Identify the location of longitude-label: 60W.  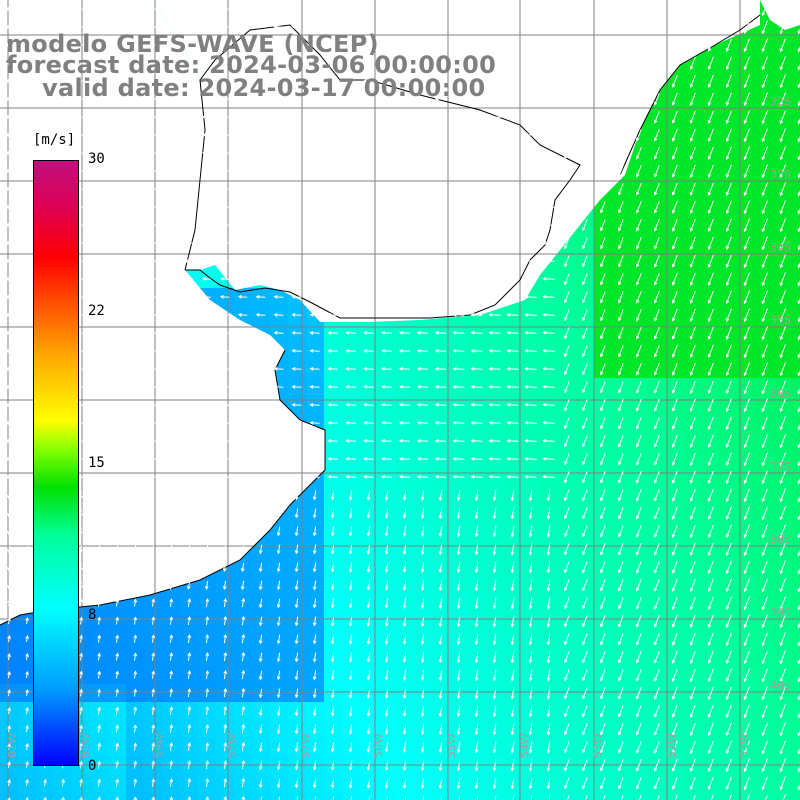
(85, 745).